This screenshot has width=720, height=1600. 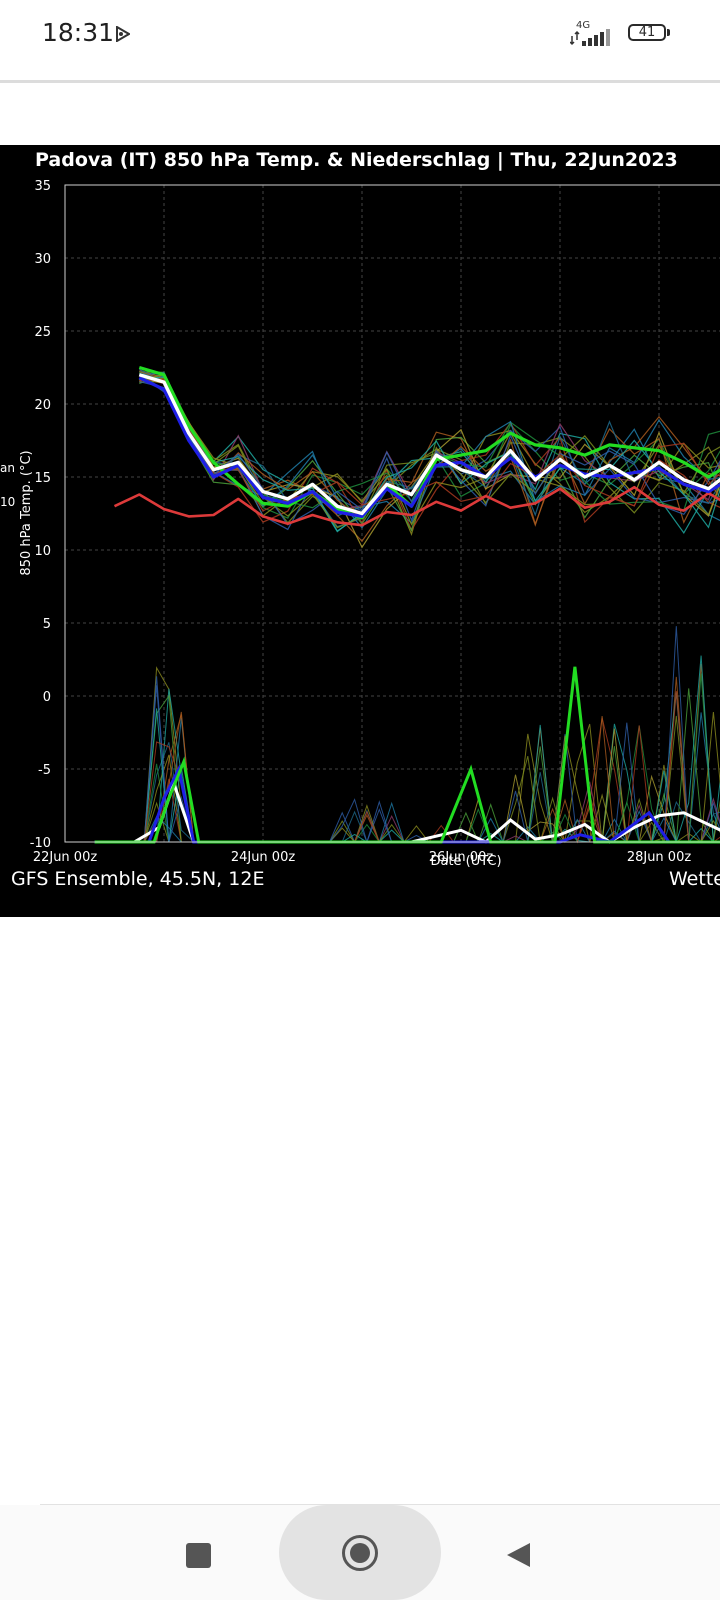 I want to click on y-tick-label: -10, so click(x=40, y=843).